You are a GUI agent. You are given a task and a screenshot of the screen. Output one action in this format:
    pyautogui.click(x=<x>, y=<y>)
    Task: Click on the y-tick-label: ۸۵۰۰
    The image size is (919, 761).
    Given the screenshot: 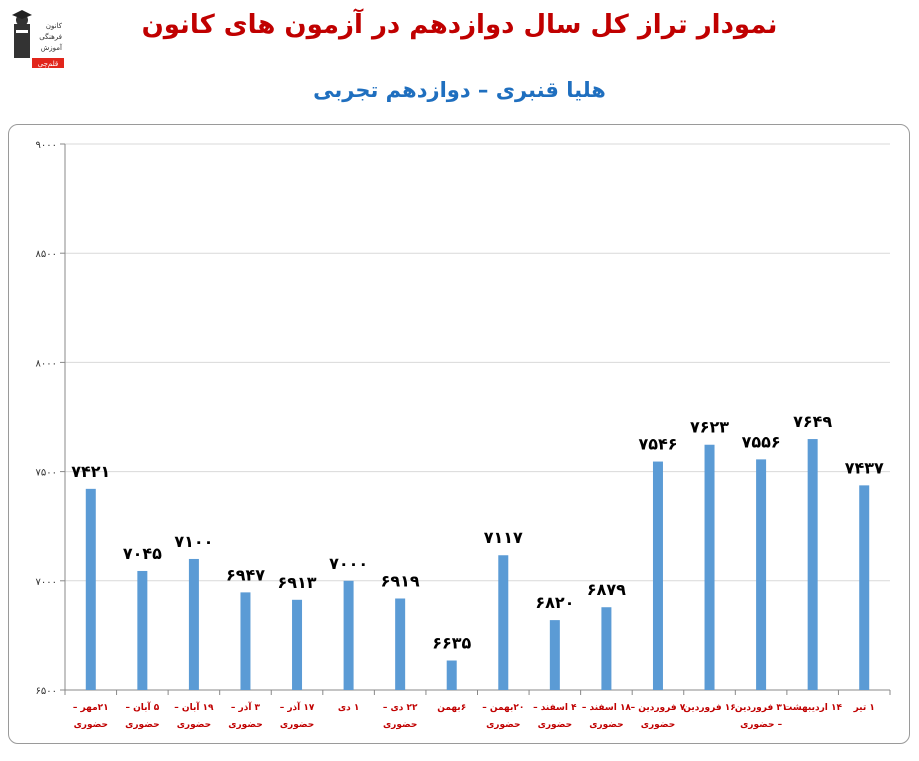 What is the action you would take?
    pyautogui.click(x=46, y=254)
    